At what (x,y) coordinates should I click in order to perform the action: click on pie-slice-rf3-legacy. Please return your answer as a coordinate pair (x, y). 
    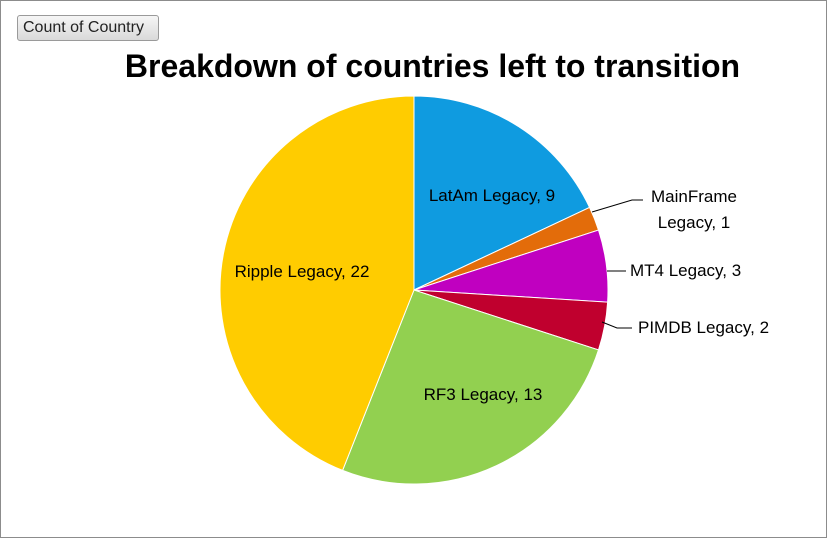
    Looking at the image, I should click on (470, 387).